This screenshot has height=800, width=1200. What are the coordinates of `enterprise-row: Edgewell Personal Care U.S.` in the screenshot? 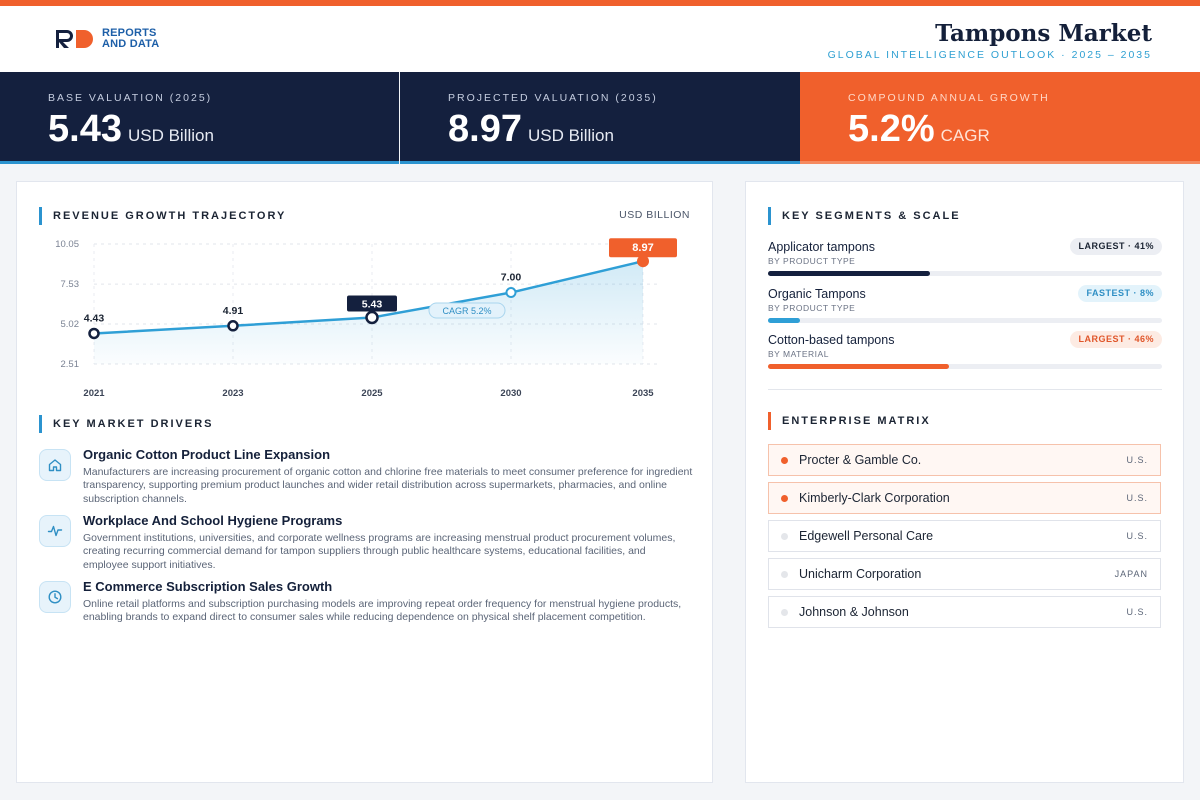 It's located at (964, 536).